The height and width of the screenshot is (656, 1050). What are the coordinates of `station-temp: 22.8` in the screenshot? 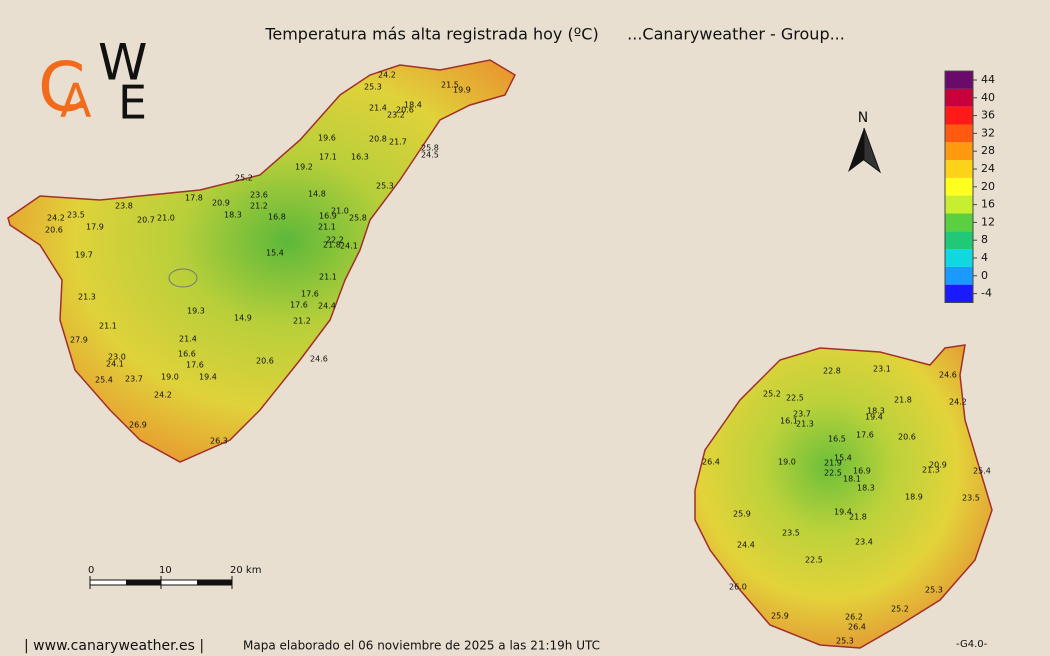 It's located at (832, 371).